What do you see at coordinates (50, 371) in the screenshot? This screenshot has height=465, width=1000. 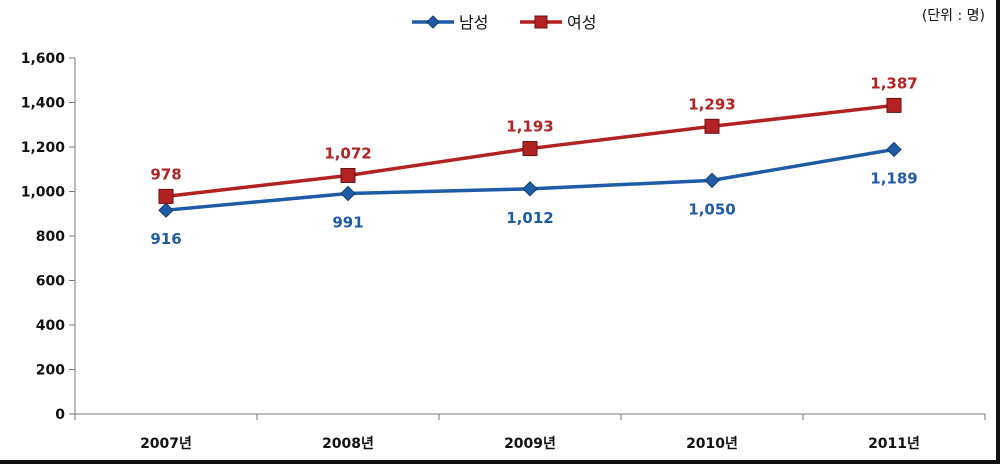 I see `y-tick-label: 200` at bounding box center [50, 371].